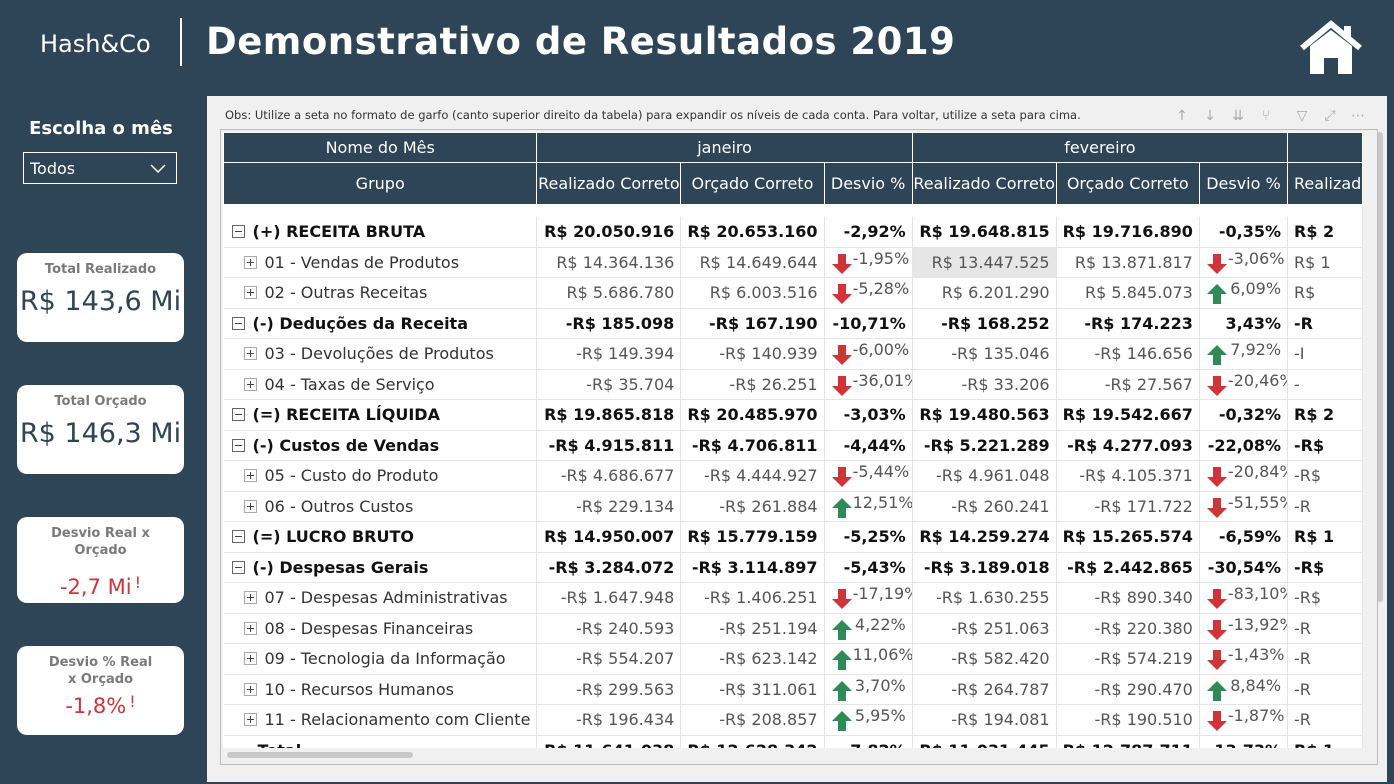  I want to click on cell-realizado: -R$ 35.704, so click(609, 384).